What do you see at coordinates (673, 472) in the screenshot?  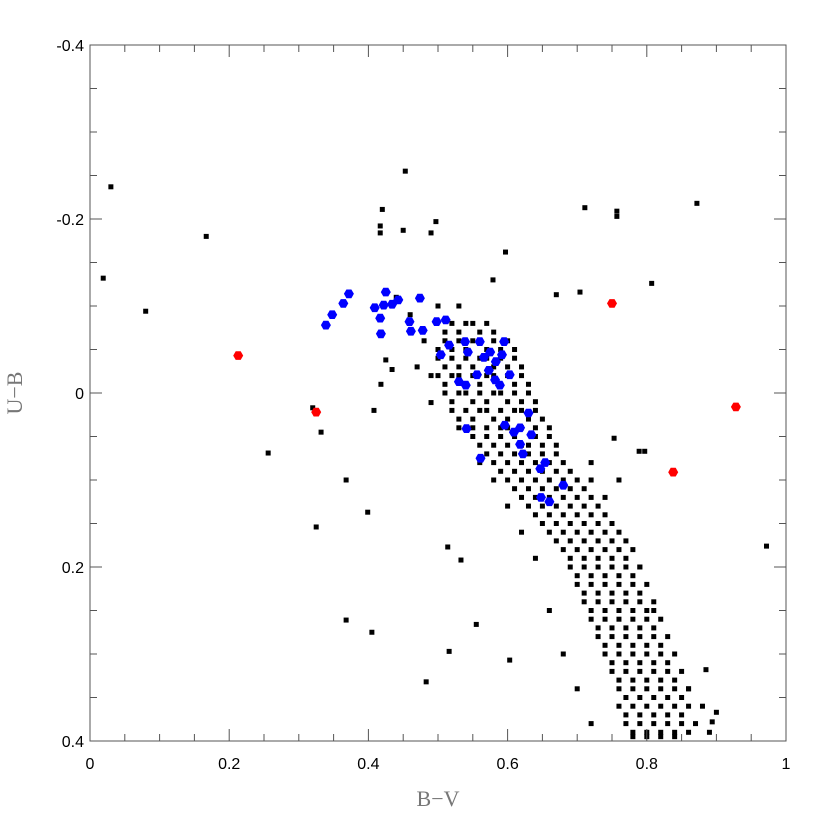 I see `red-point` at bounding box center [673, 472].